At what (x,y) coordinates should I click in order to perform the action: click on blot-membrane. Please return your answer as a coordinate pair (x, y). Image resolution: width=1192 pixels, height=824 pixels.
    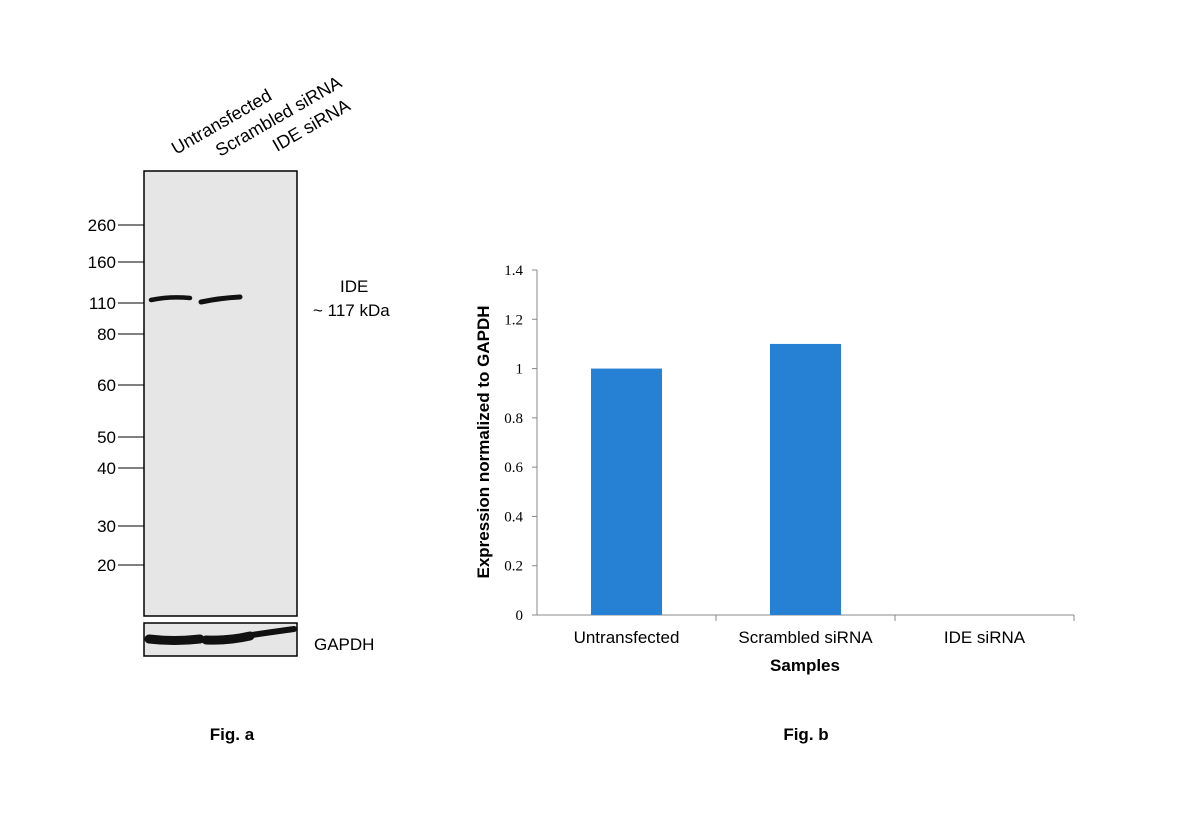
    Looking at the image, I should click on (220, 393).